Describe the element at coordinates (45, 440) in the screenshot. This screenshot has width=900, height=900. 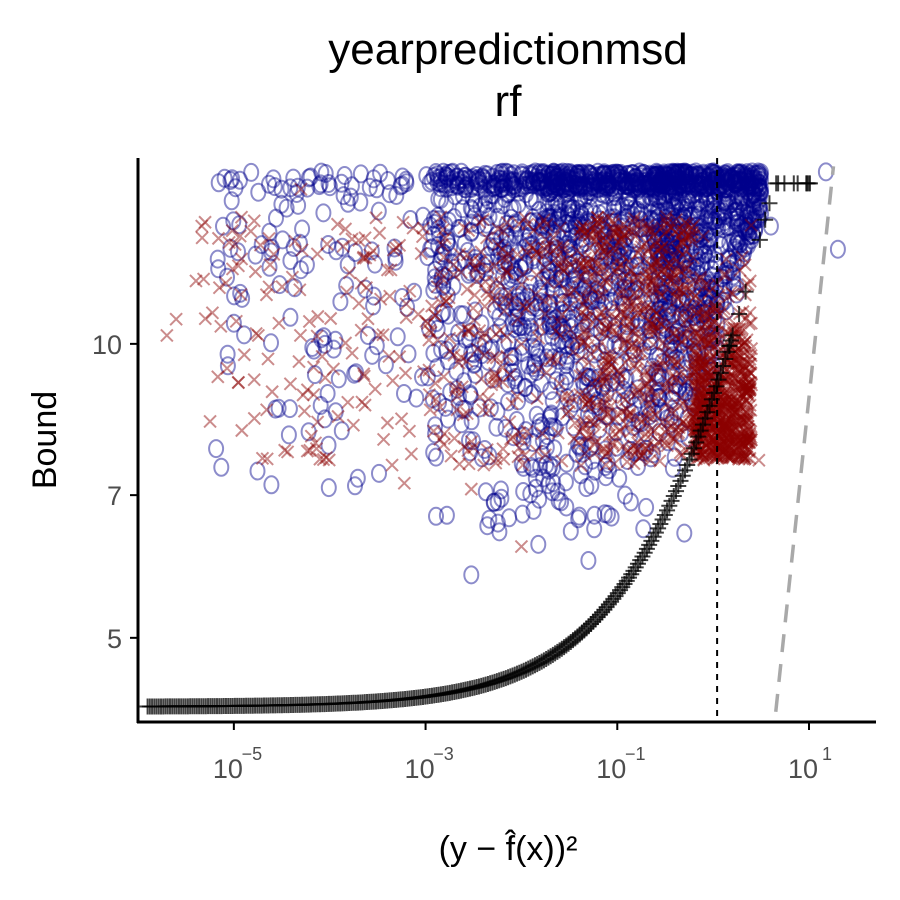
I see `y-axis-label: Bound` at that location.